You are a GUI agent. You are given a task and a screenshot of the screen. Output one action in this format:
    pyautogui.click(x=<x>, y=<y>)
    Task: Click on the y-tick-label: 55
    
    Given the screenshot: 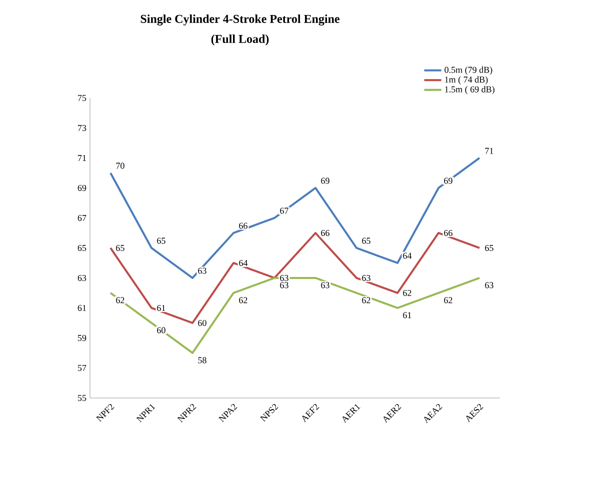 What is the action you would take?
    pyautogui.click(x=82, y=397)
    